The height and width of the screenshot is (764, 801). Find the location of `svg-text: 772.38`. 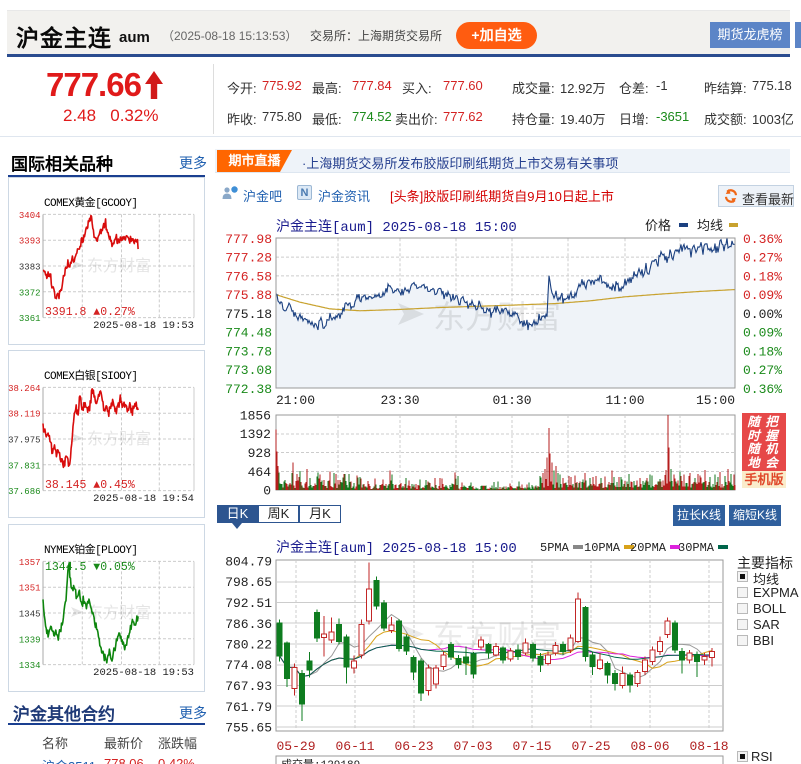

svg-text: 772.38 is located at coordinates (248, 389).